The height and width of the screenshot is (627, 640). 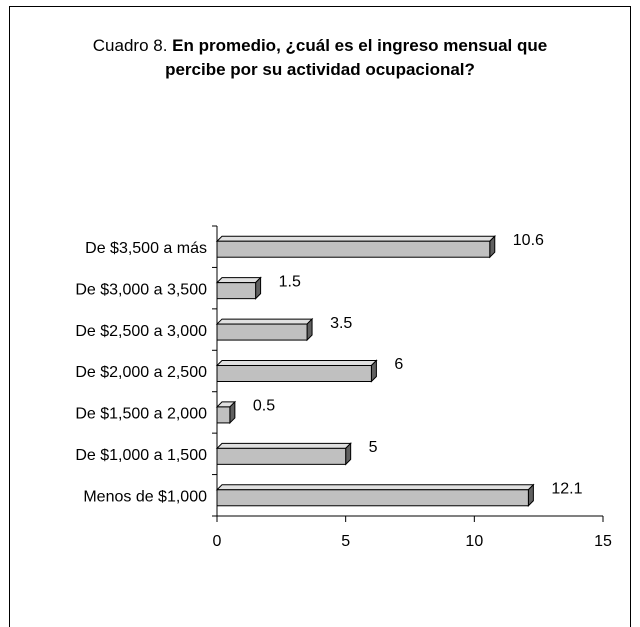 I want to click on y-tick-label: De $1,500 a 2,000, so click(x=141, y=414).